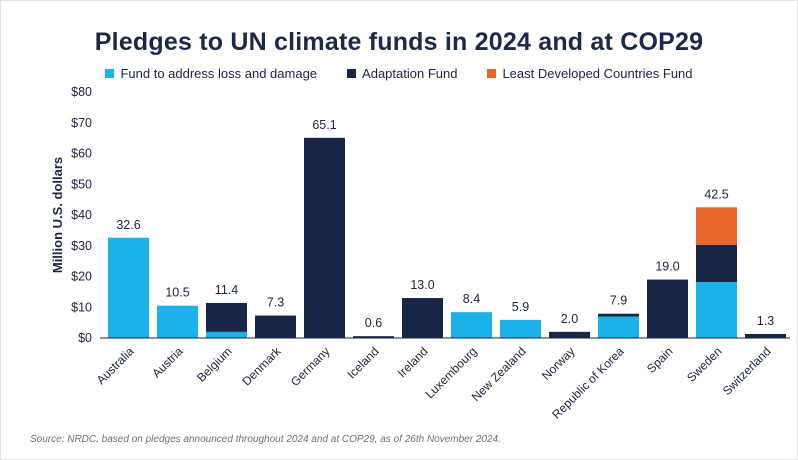 The height and width of the screenshot is (460, 798). I want to click on legend-swatch-loss-damage, so click(110, 73).